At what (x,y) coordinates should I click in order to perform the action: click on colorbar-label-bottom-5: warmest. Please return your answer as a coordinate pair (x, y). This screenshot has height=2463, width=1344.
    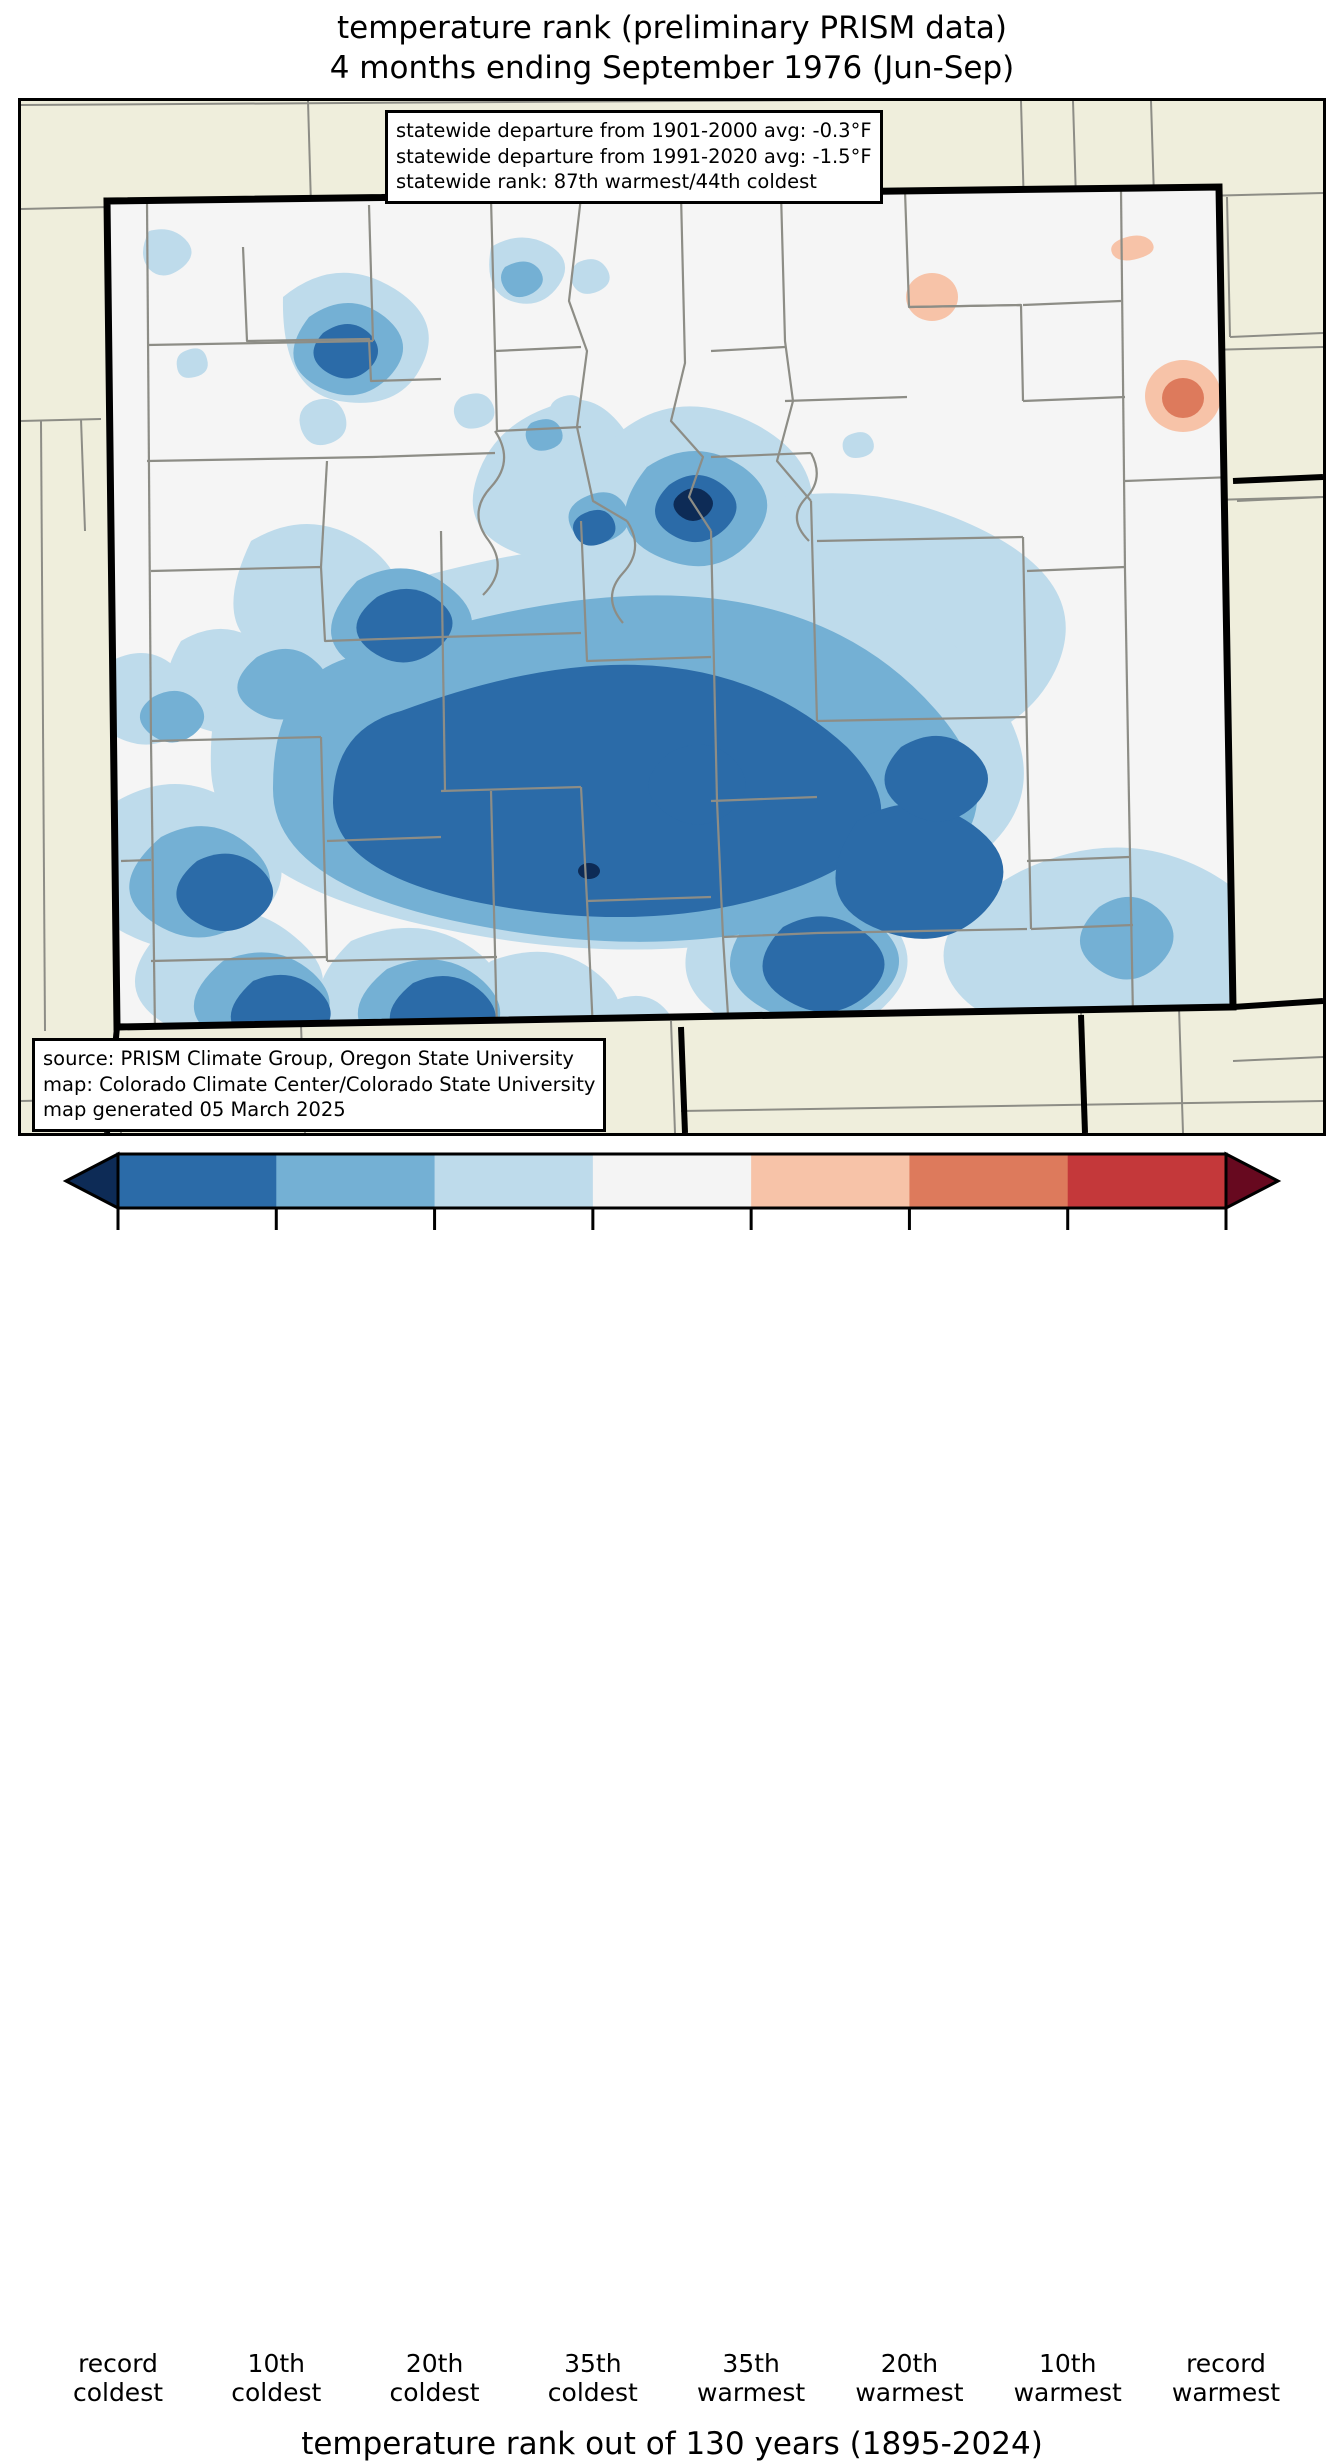
    Looking at the image, I should click on (909, 2392).